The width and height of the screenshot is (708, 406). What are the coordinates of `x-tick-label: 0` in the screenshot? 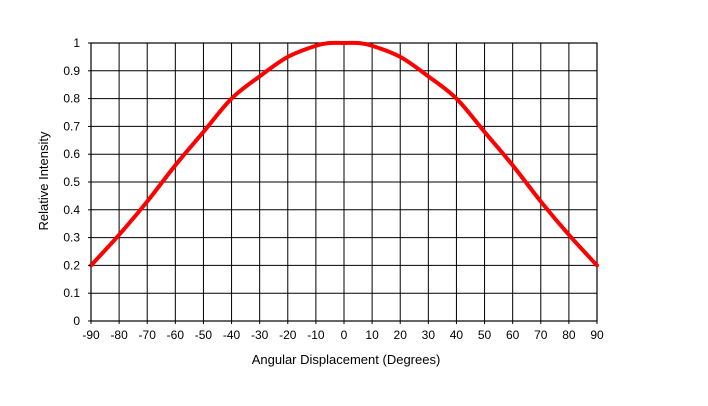 It's located at (344, 335).